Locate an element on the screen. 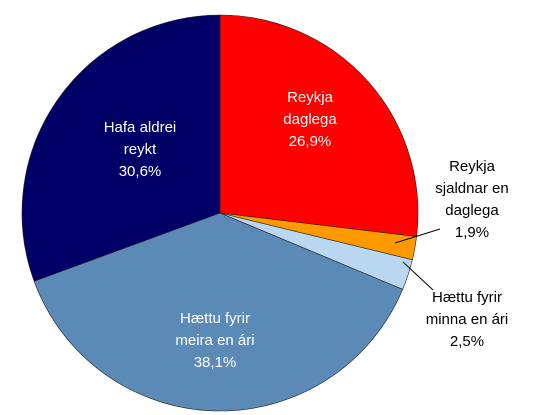 The image size is (535, 415). slice-label: Reykja daglega 26,9% is located at coordinates (310, 120).